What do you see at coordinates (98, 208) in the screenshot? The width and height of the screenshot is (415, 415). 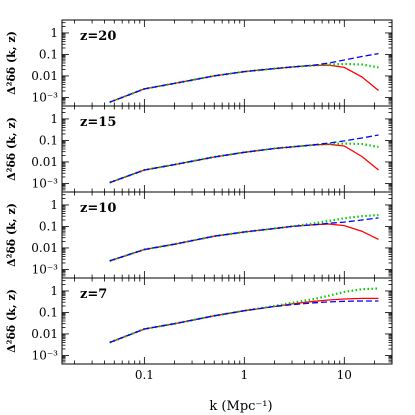 I see `panel-label: z=10` at bounding box center [98, 208].